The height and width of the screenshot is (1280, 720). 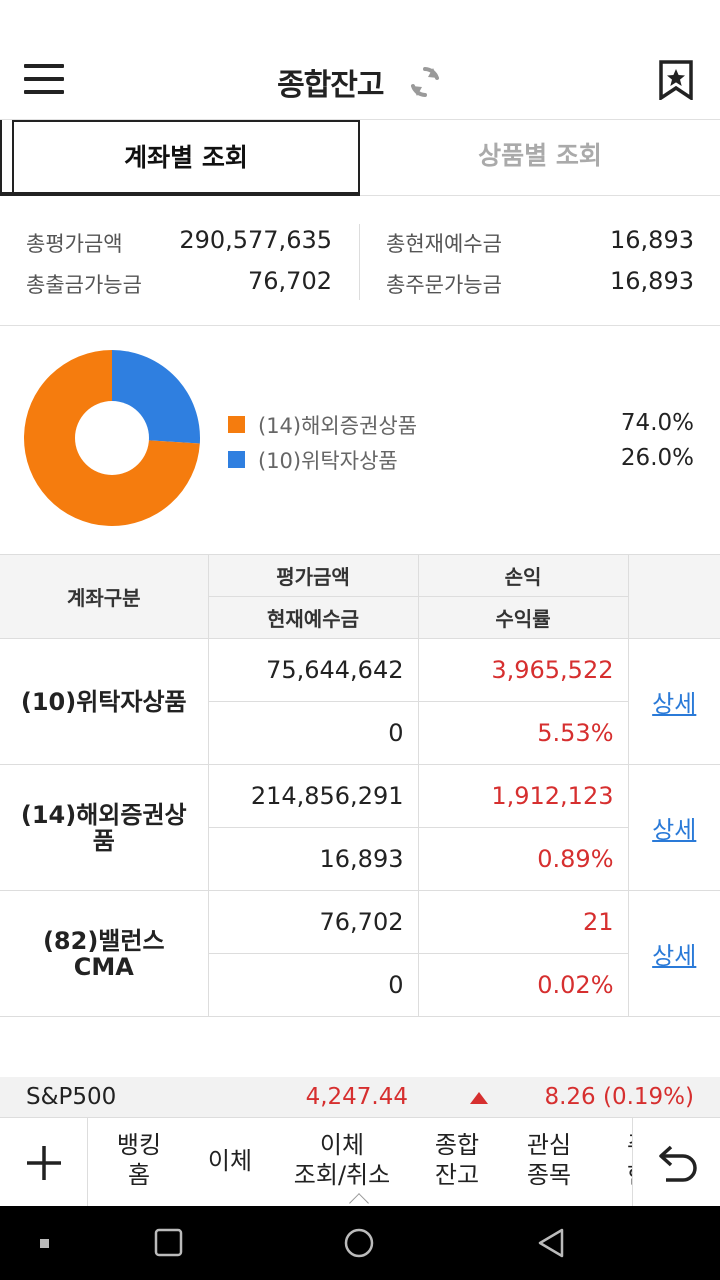 I want to click on system-nav-bar, so click(x=360, y=1243).